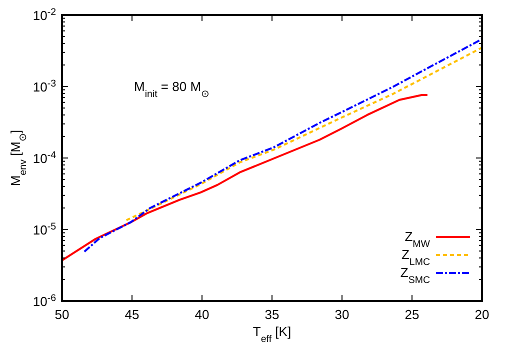  Describe the element at coordinates (482, 314) in the screenshot. I see `x-tick-label: 20` at that location.